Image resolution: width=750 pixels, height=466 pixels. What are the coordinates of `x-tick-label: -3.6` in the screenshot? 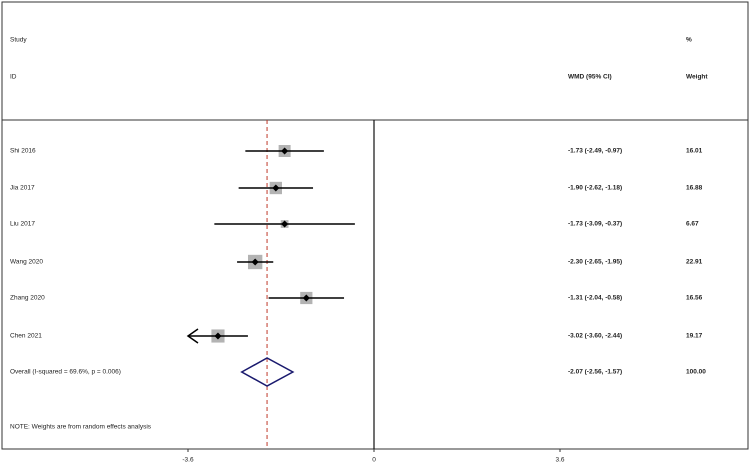 It's located at (188, 460).